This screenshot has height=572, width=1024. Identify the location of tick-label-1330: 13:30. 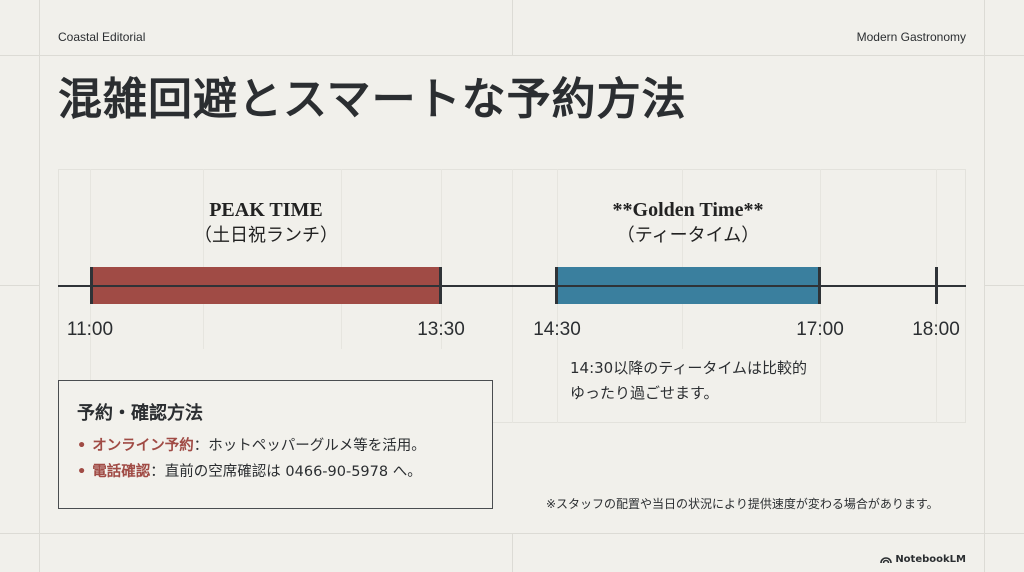
(441, 329).